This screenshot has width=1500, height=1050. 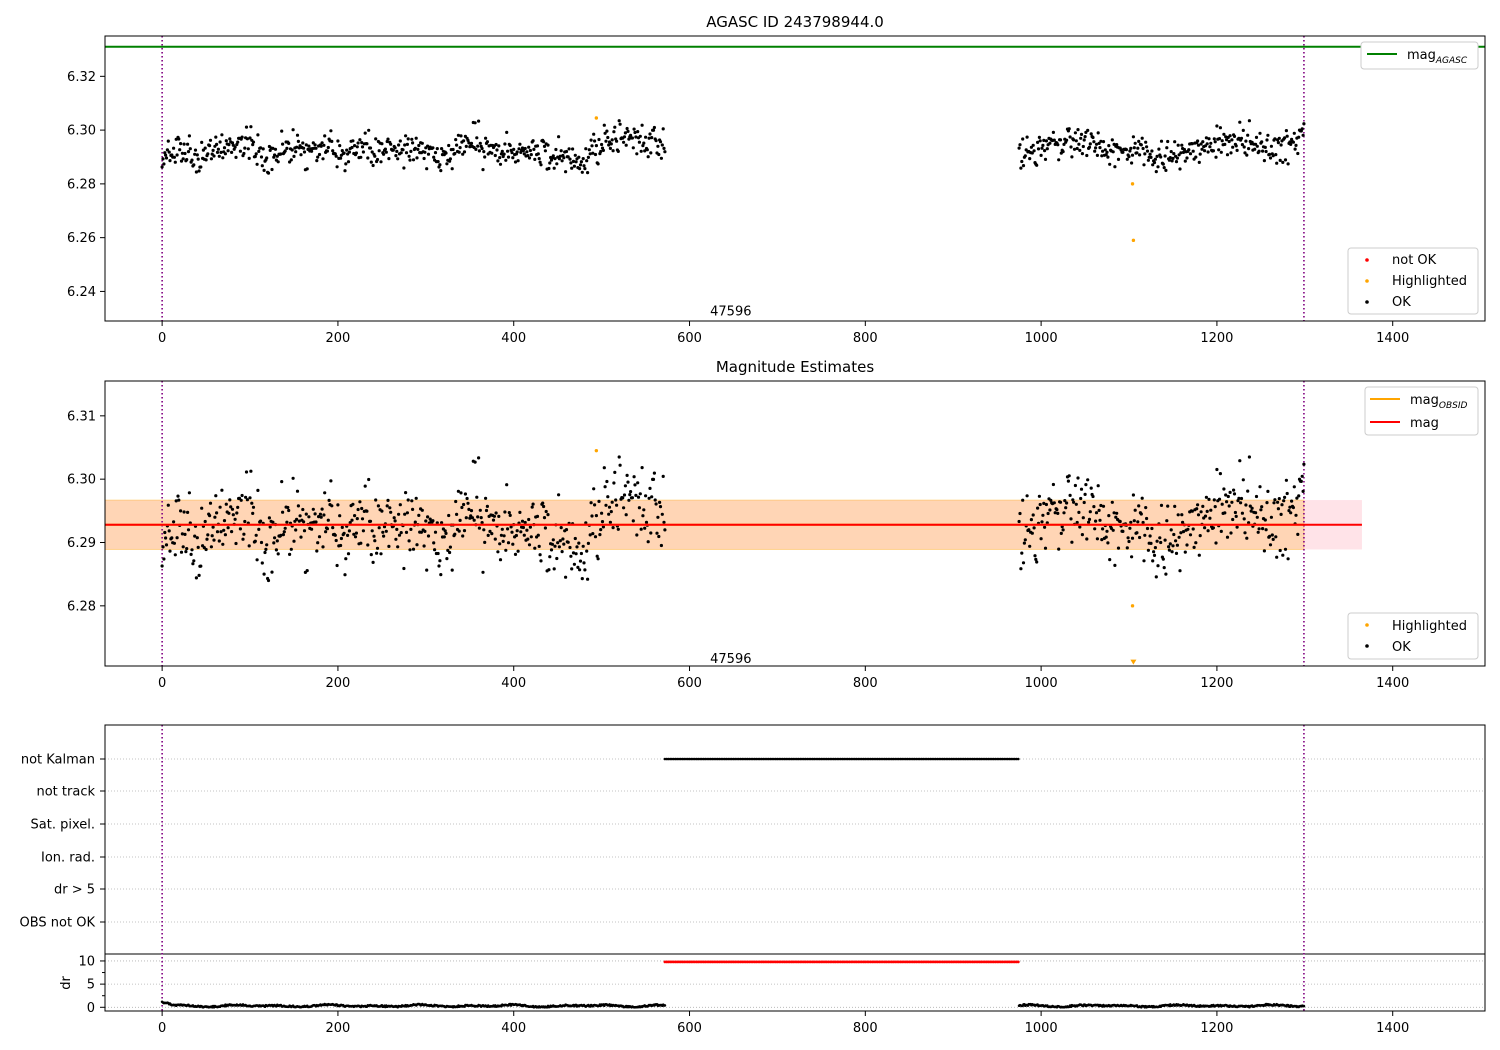 What do you see at coordinates (1421, 411) in the screenshot?
I see `mag-estimates-legend-upper: magOBSID mag` at bounding box center [1421, 411].